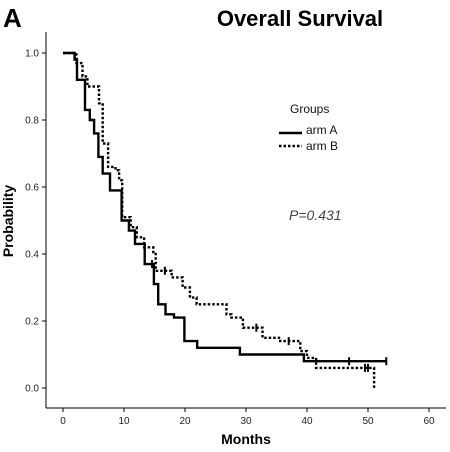 This screenshot has height=452, width=450. Describe the element at coordinates (32, 121) in the screenshot. I see `y-tick-label: 0.8` at that location.